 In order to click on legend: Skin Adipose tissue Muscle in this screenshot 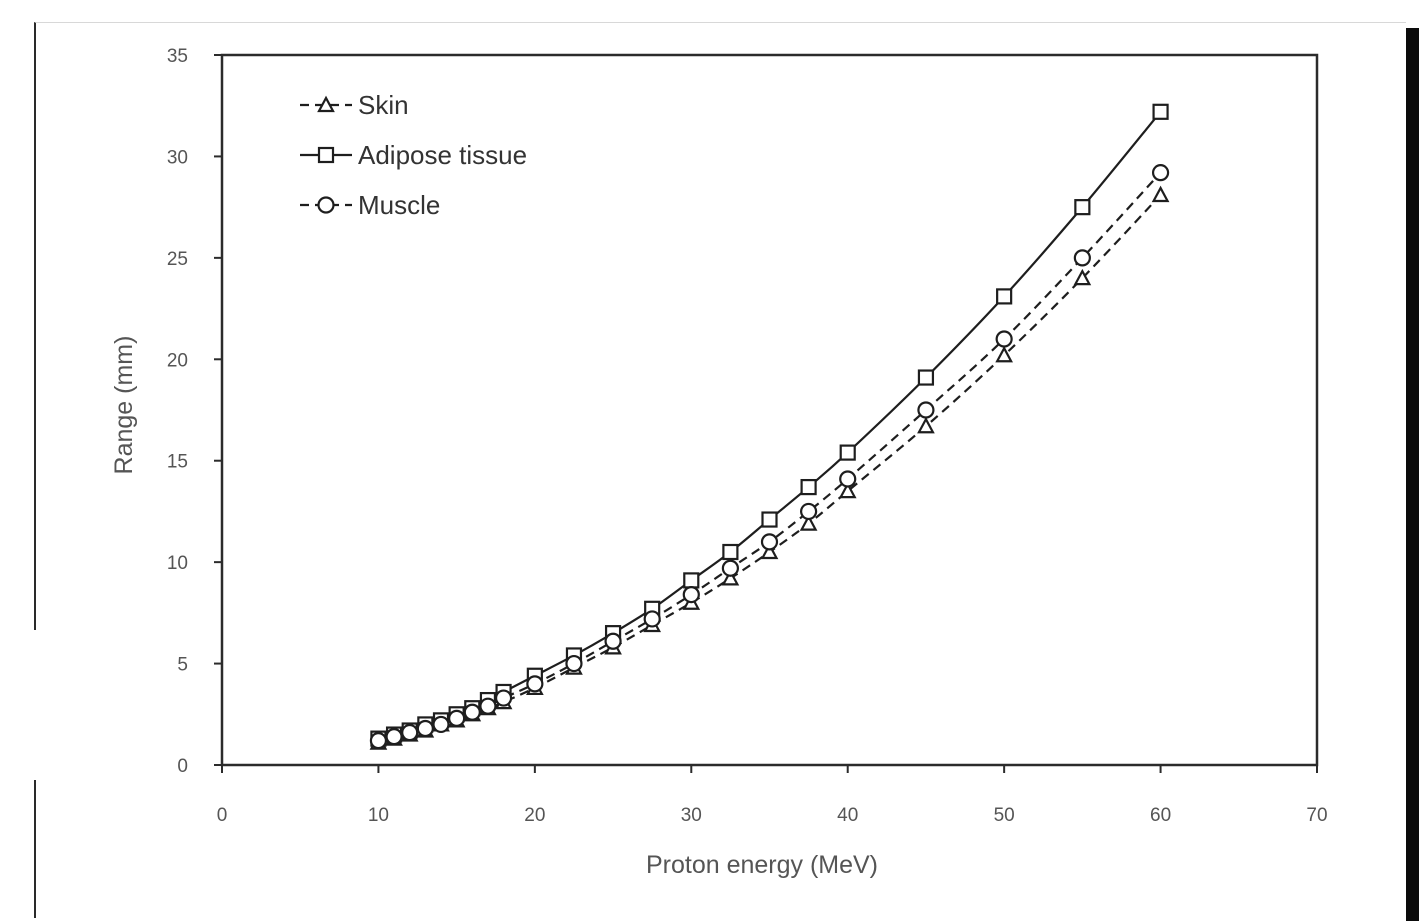, I will do `click(413, 155)`.